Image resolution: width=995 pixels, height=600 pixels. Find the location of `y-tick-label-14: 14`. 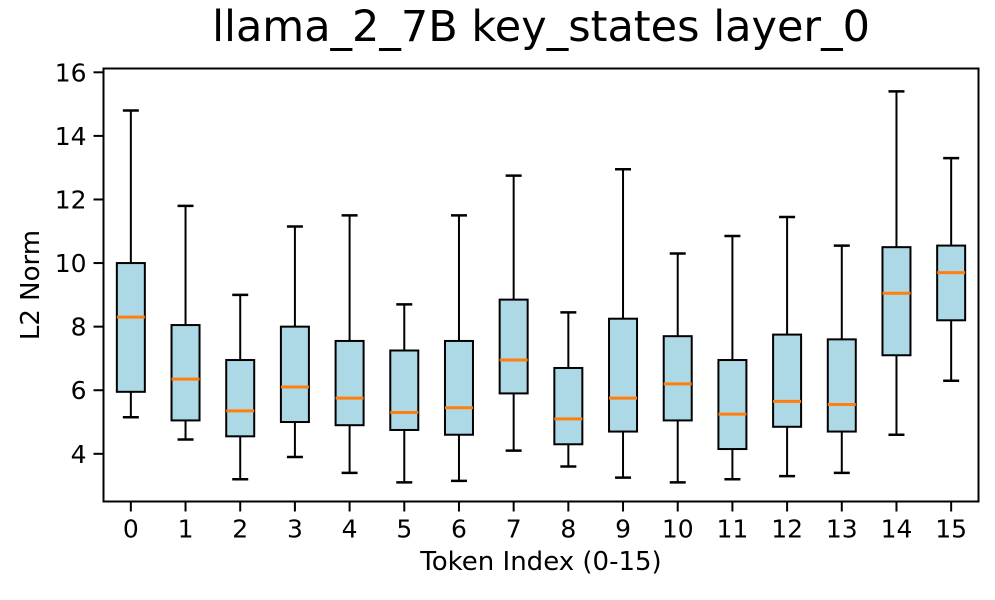

y-tick-label-14: 14 is located at coordinates (71, 136).